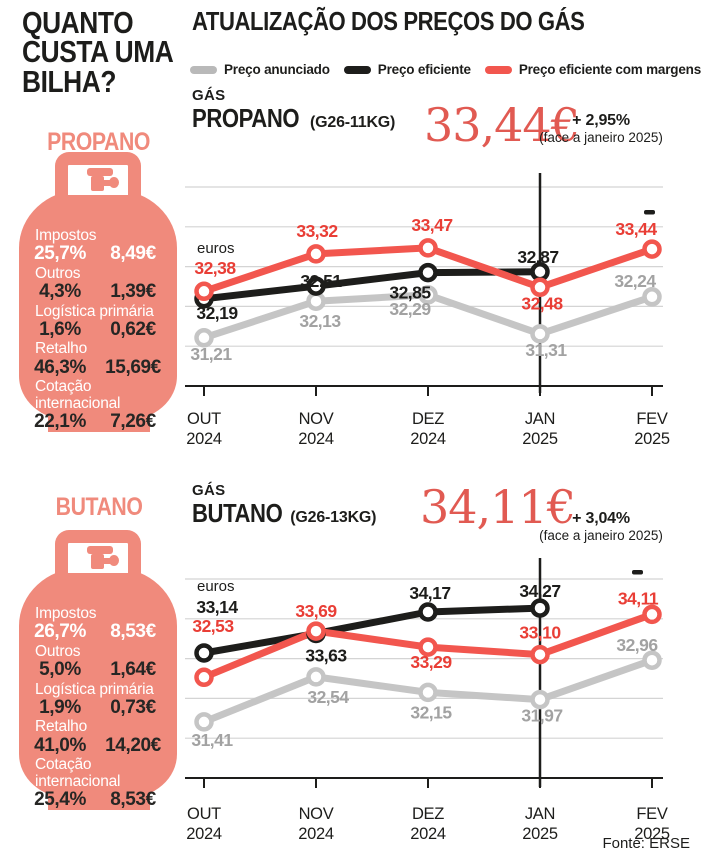  I want to click on breakdown-row: Impostos 25,7% 8,49€, so click(99, 246).